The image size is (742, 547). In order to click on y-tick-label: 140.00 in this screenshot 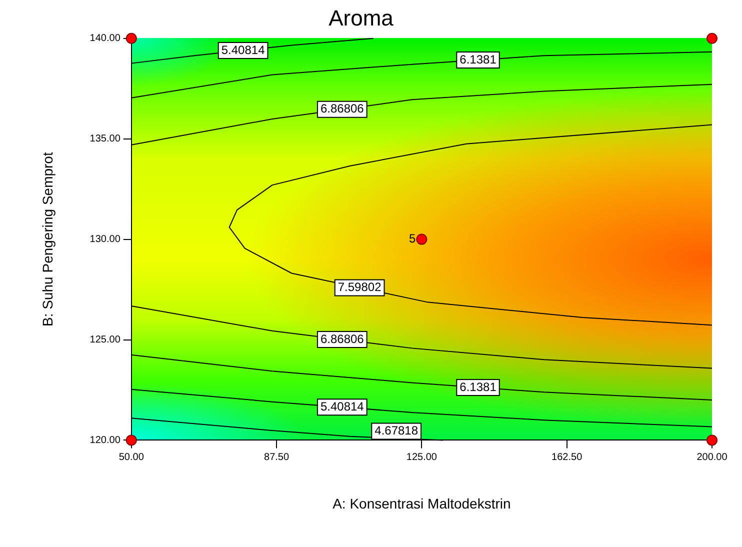, I will do `click(105, 38)`.